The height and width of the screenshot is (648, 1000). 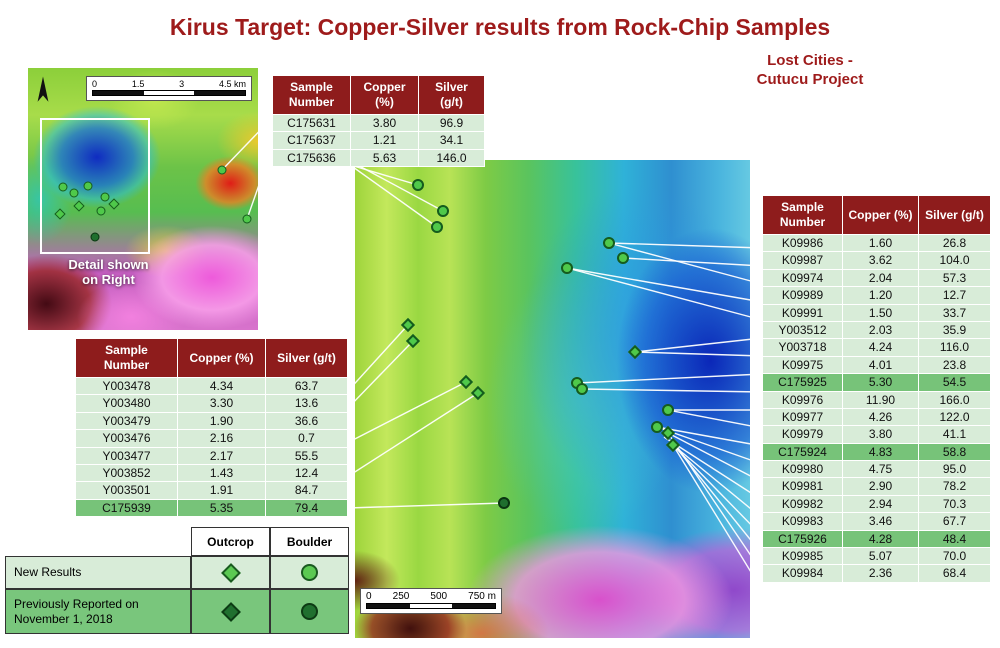 What do you see at coordinates (126, 473) in the screenshot?
I see `table-cell: Y003852` at bounding box center [126, 473].